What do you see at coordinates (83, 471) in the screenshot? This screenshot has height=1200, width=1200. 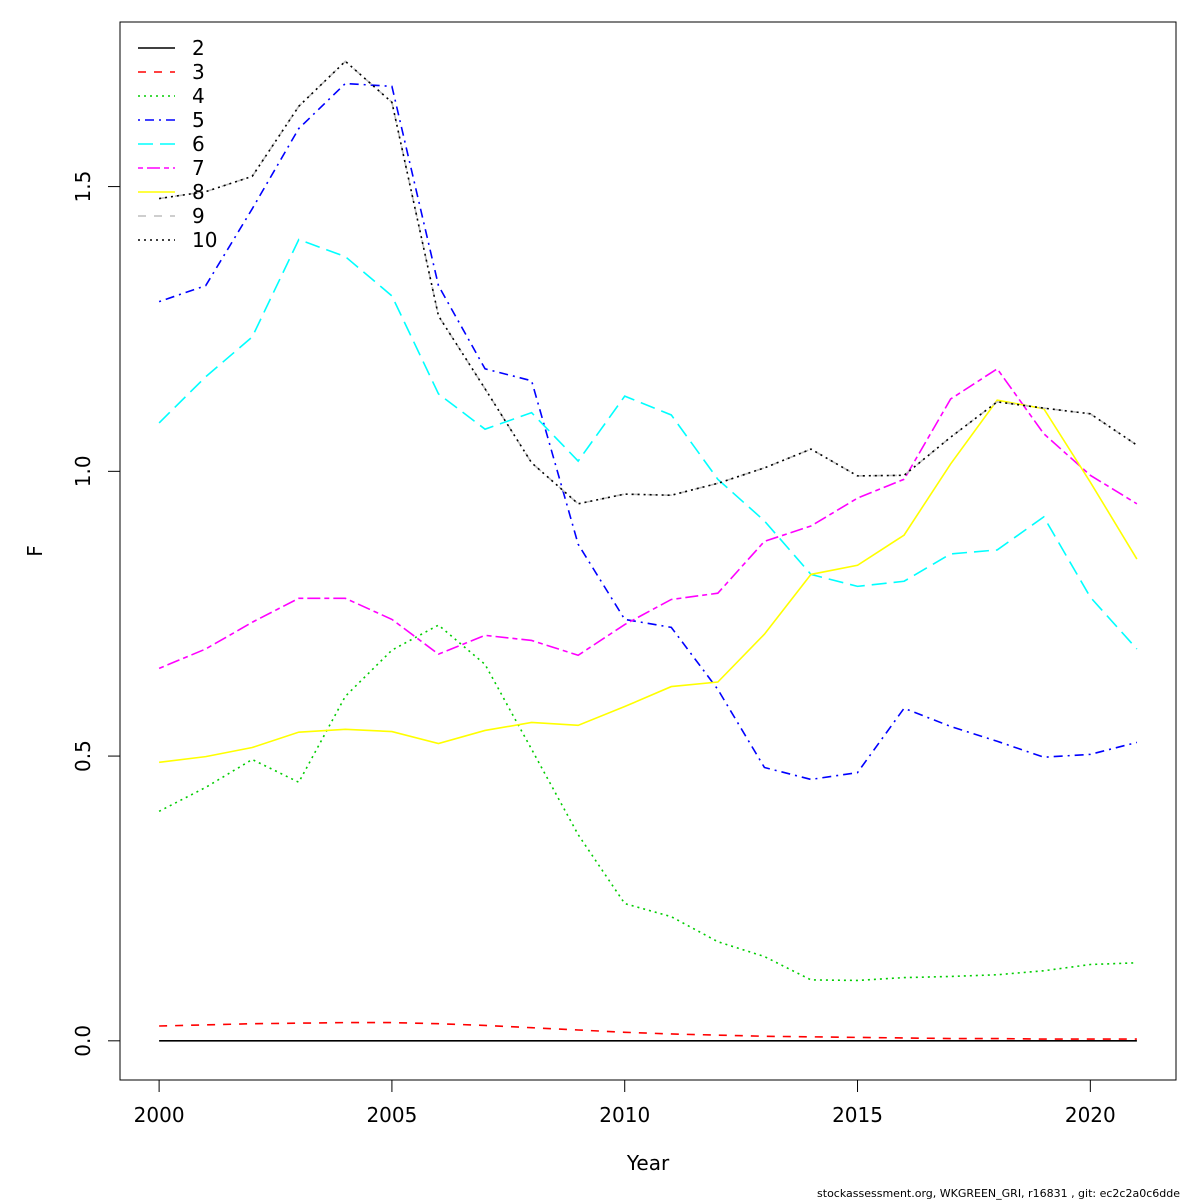 I see `y-tick-label: 1.0` at bounding box center [83, 471].